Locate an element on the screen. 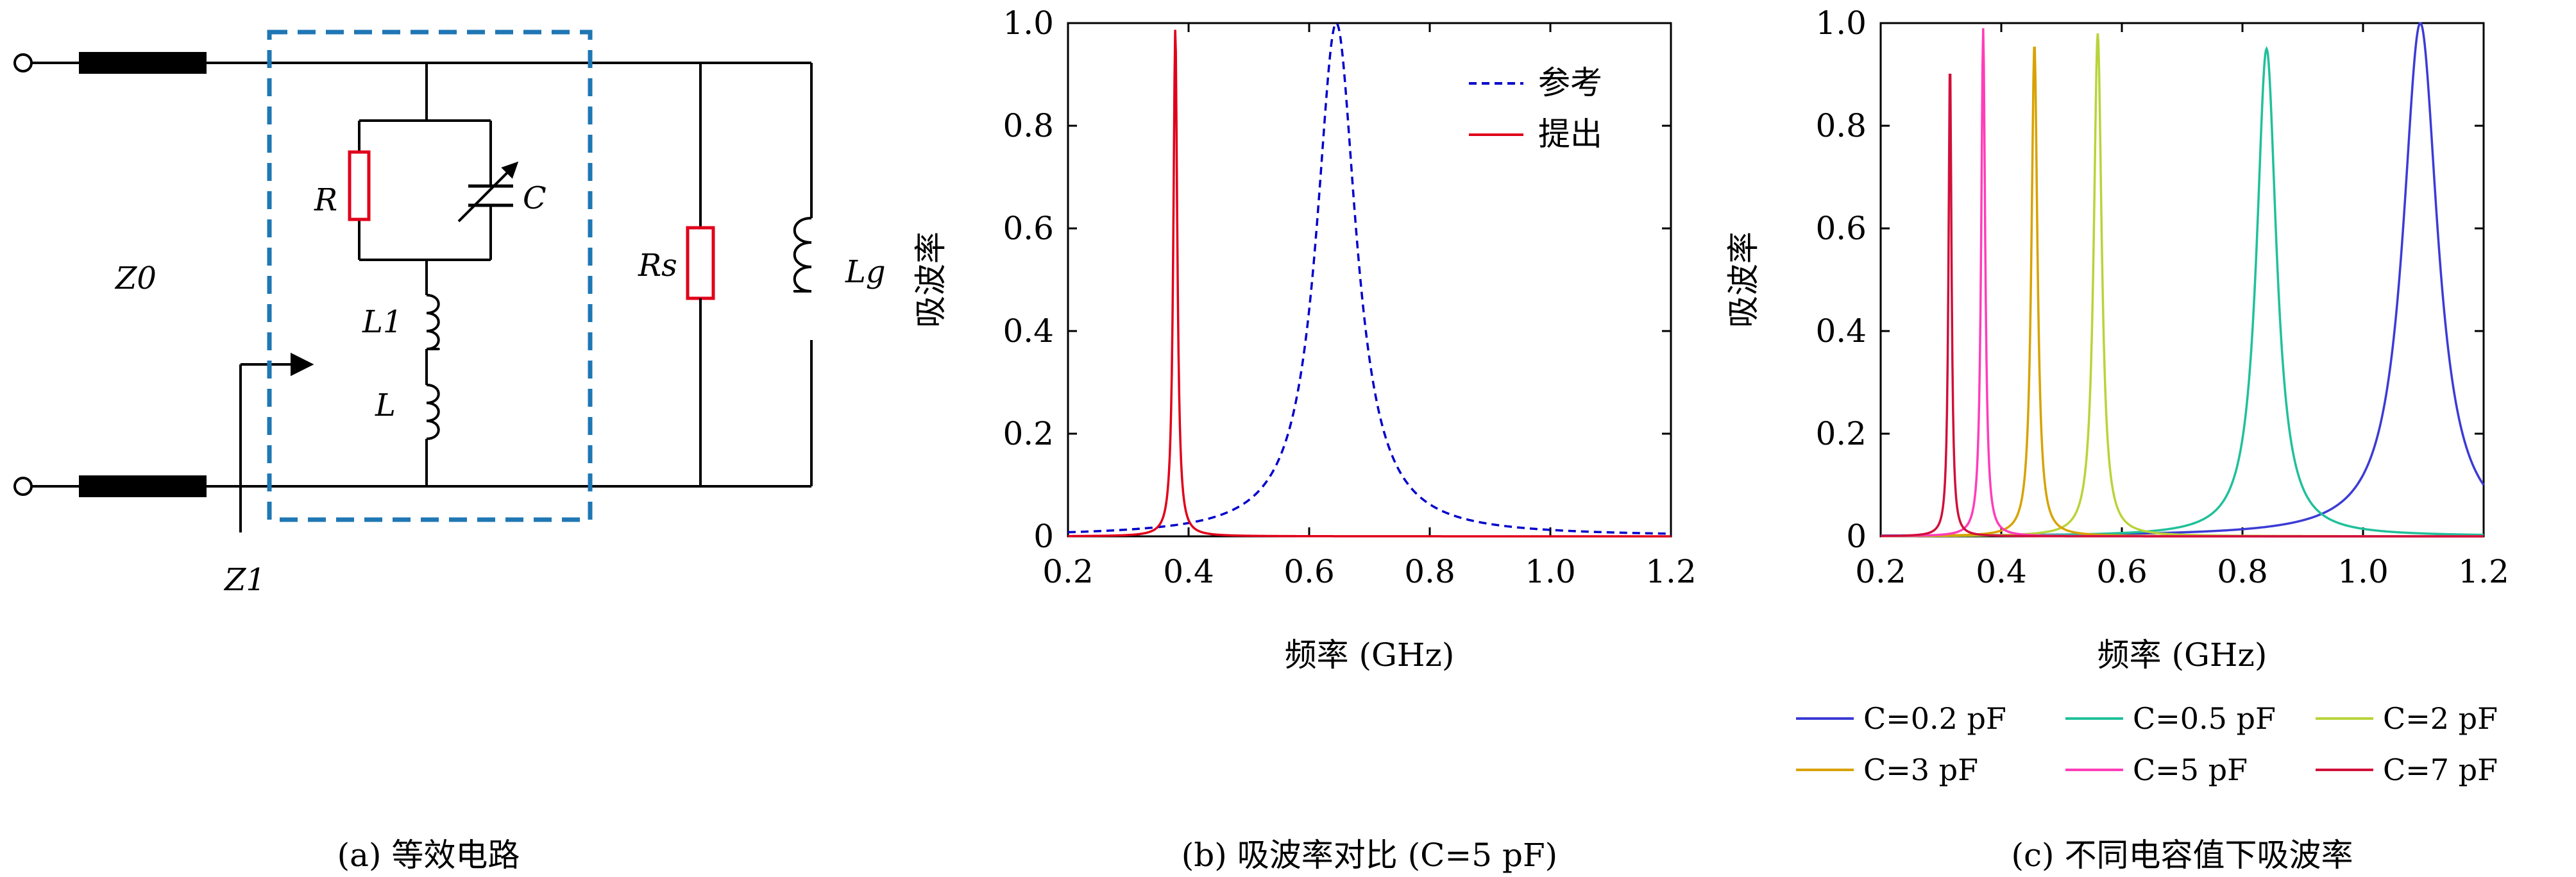 The width and height of the screenshot is (2576, 877). x-axis-label-b: 频率 (GHz) is located at coordinates (1370, 655).